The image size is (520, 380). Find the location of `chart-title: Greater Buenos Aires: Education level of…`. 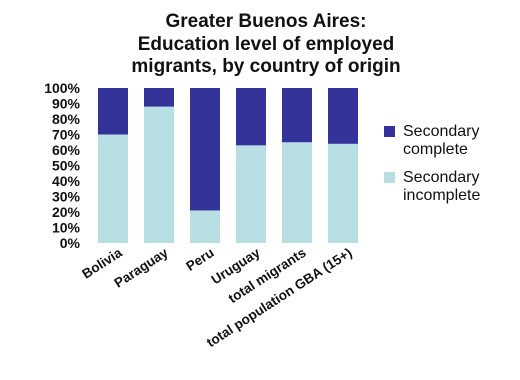

chart-title: Greater Buenos Aires: Education level of… is located at coordinates (265, 44).